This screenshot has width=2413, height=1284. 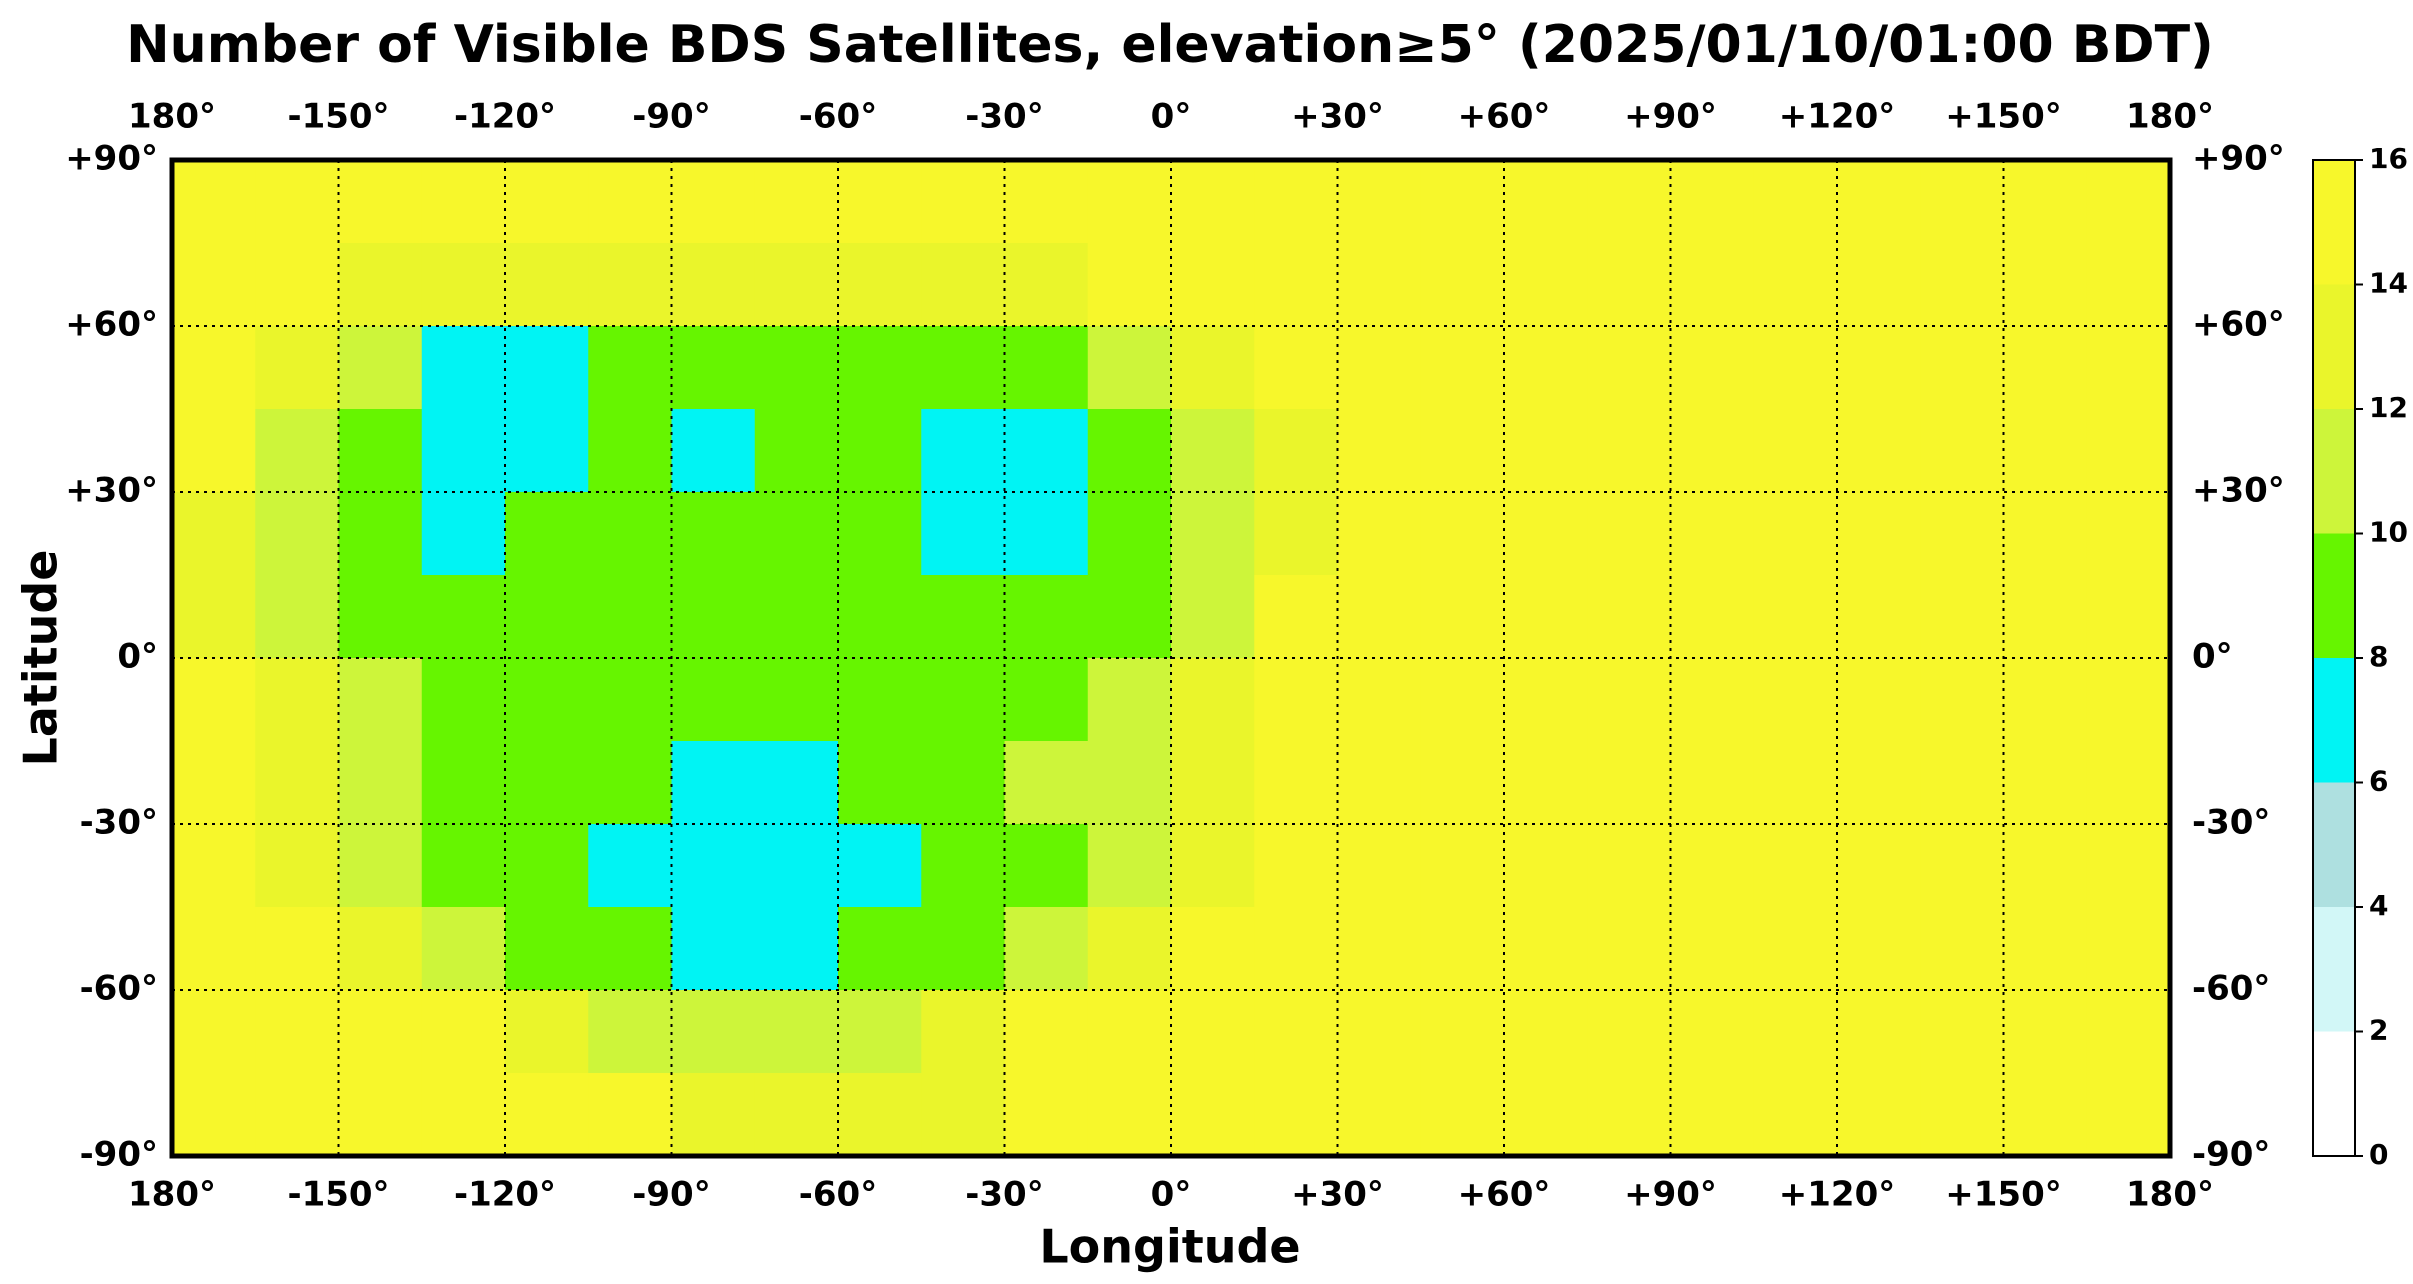 I want to click on x-tick-label: -30°, so click(x=1004, y=117).